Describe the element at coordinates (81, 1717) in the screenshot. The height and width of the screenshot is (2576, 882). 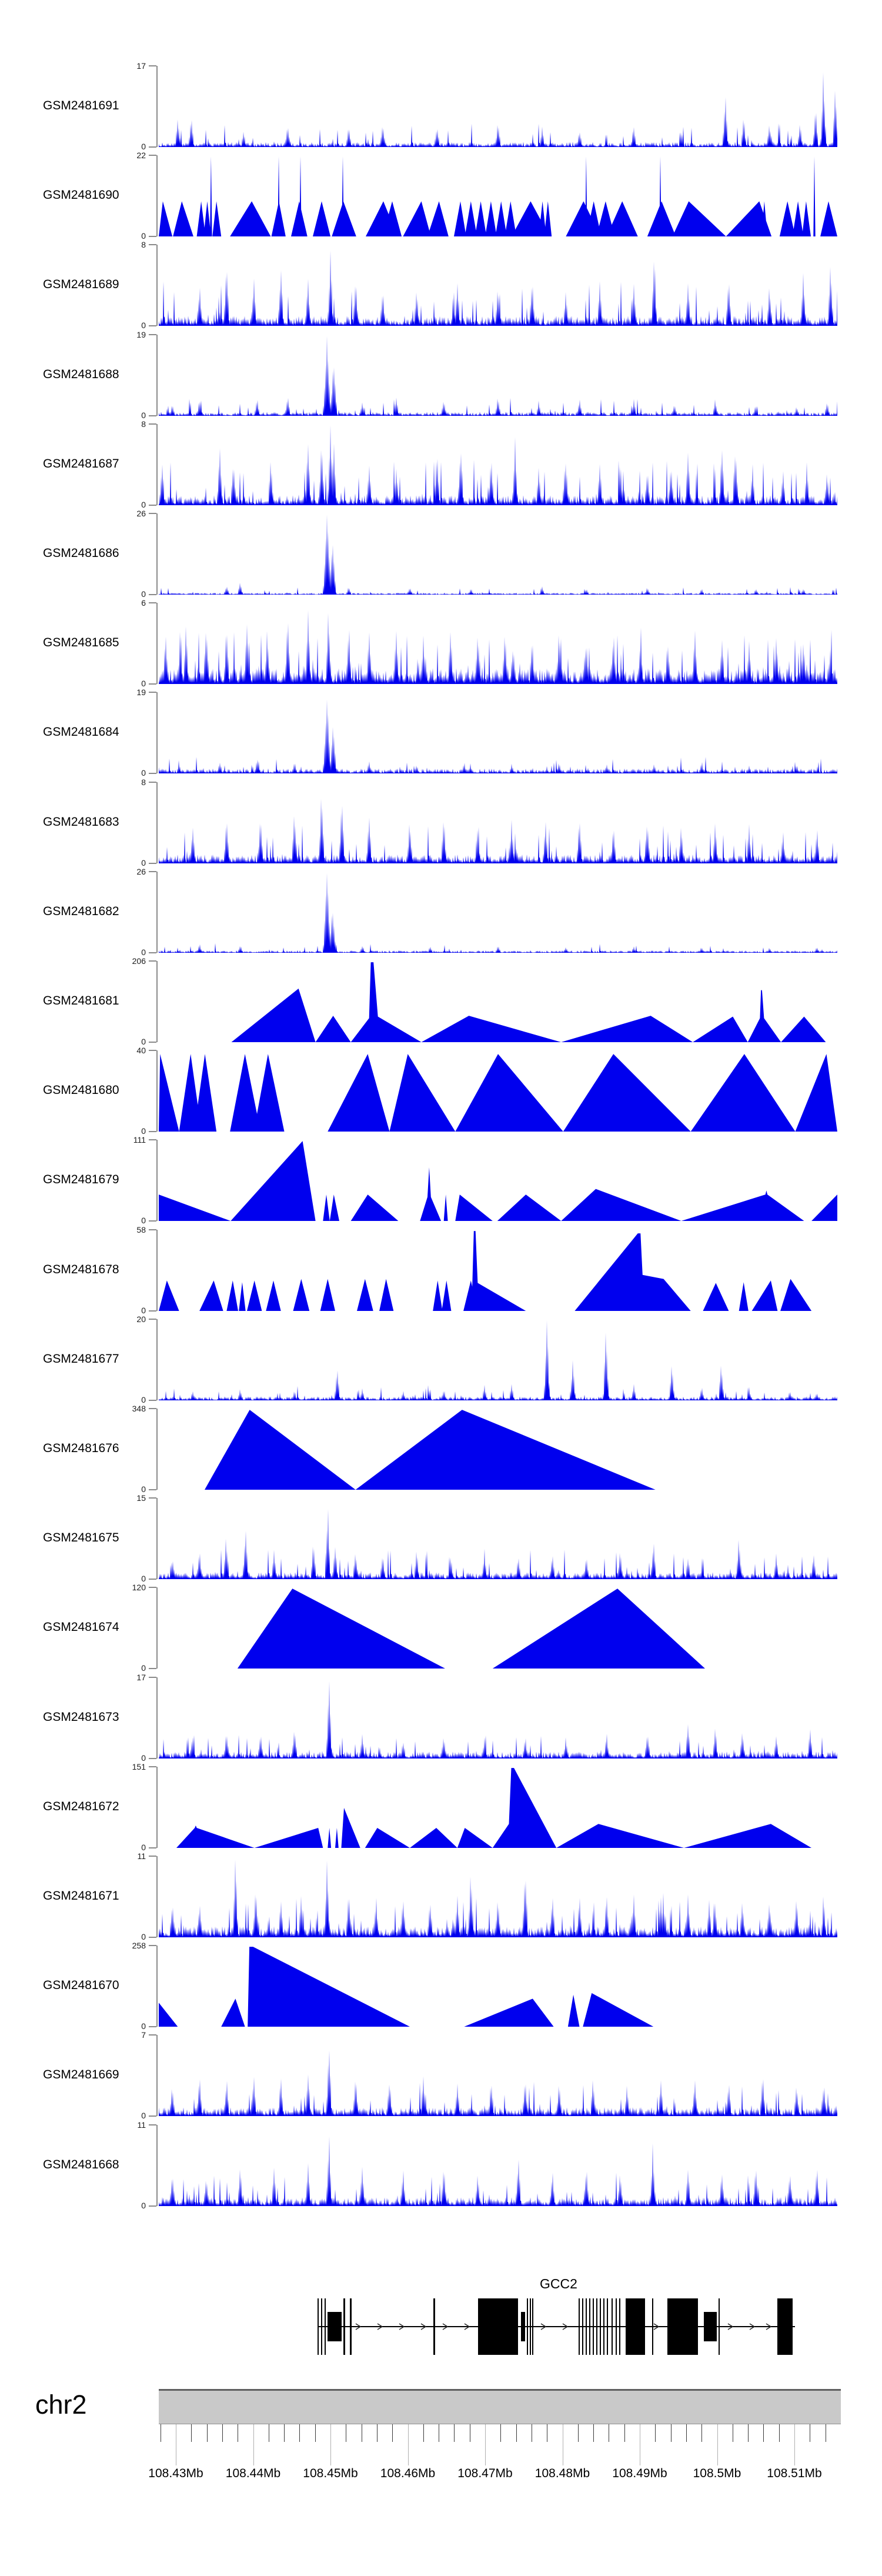
I see `track-label: GSM2481673` at that location.